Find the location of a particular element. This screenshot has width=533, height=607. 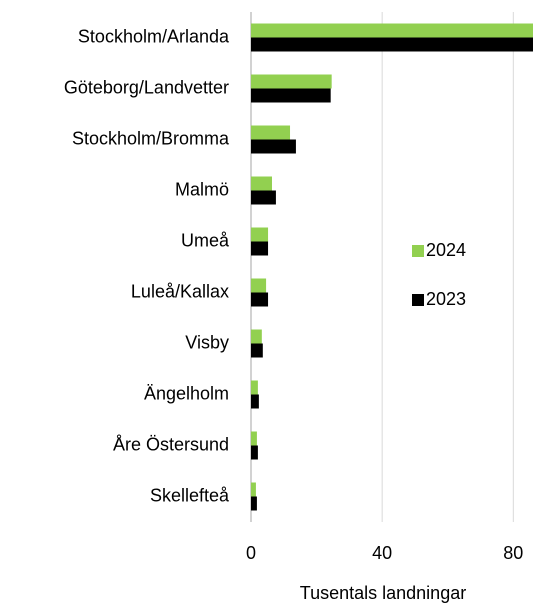

y-tick-label: Stockholm/Arlanda is located at coordinates (154, 36).